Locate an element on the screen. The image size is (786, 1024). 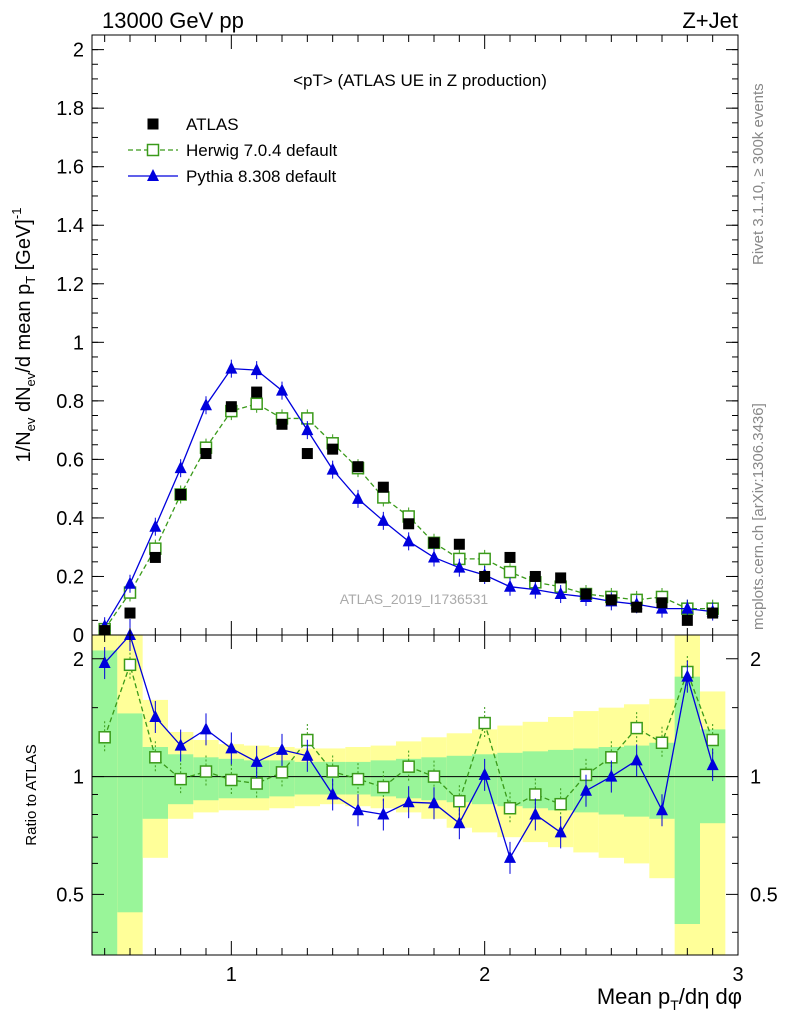
legend-entry: ATLAS is located at coordinates (193, 124).